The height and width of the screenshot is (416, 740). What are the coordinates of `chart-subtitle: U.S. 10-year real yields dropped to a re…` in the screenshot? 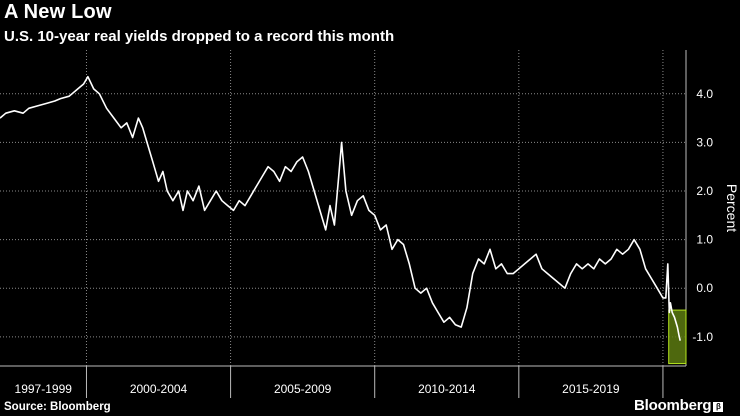 It's located at (199, 36).